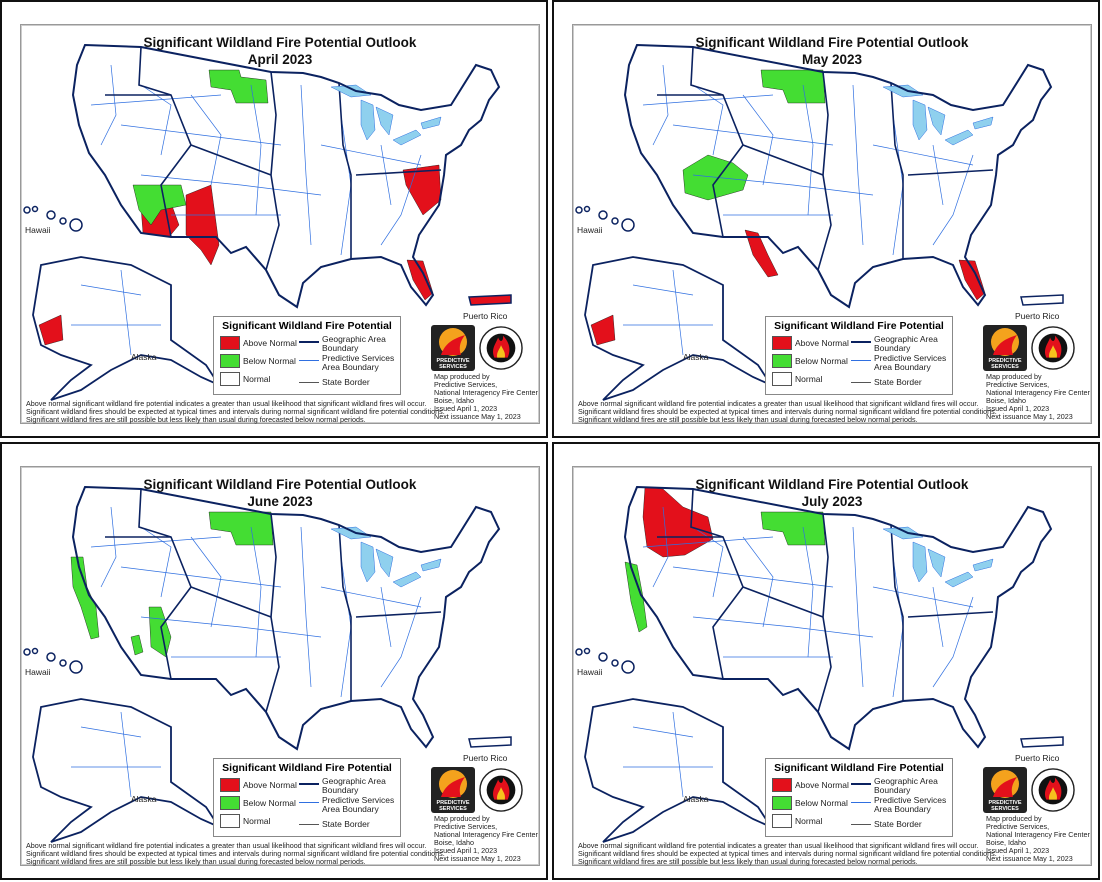 The height and width of the screenshot is (882, 1102). Describe the element at coordinates (144, 357) in the screenshot. I see `alaska-label: Alaska` at that location.